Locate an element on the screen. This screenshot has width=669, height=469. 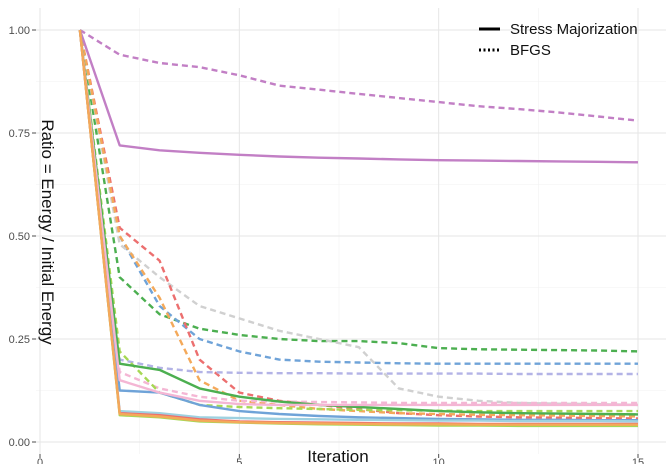
x-tick-label: 10 is located at coordinates (439, 460).